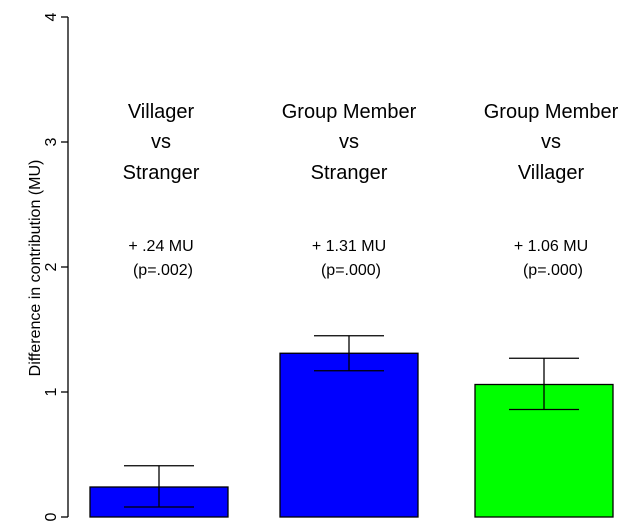 This screenshot has width=644, height=521. Describe the element at coordinates (51, 266) in the screenshot. I see `y-tick-label: 2` at that location.